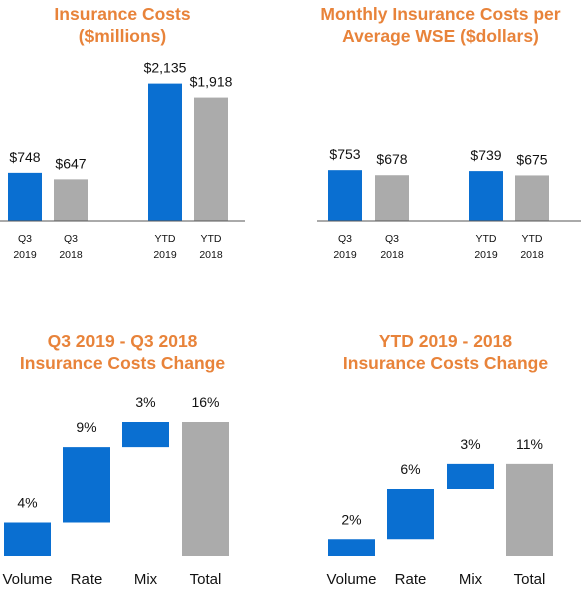 This screenshot has width=581, height=600. What do you see at coordinates (205, 402) in the screenshot?
I see `value-label: 16%` at bounding box center [205, 402].